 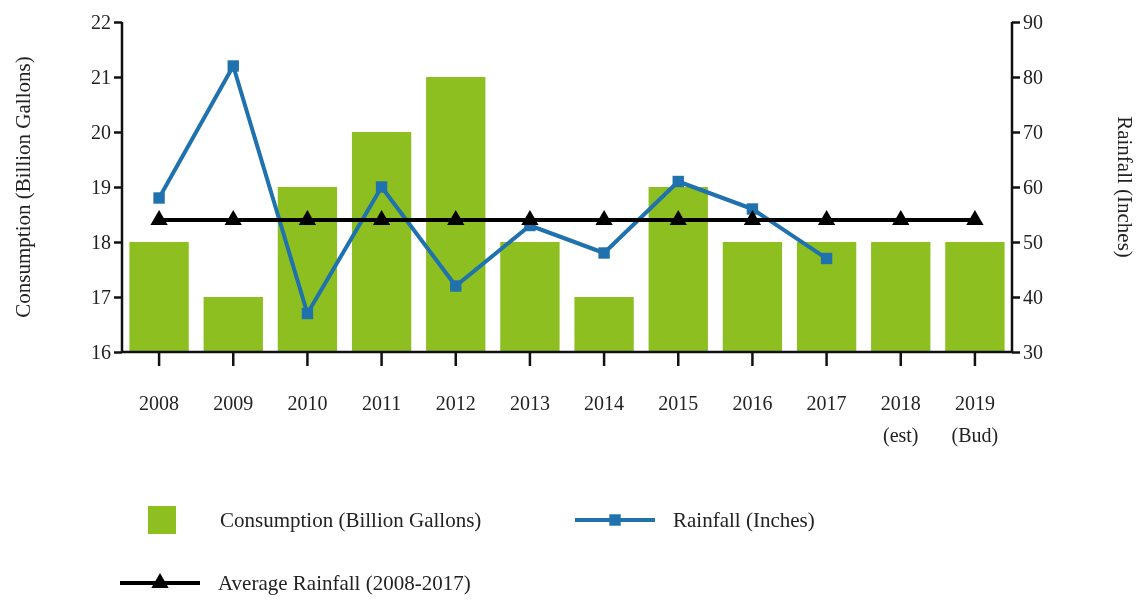 I want to click on y2-tick-label: 70, so click(x=1033, y=131).